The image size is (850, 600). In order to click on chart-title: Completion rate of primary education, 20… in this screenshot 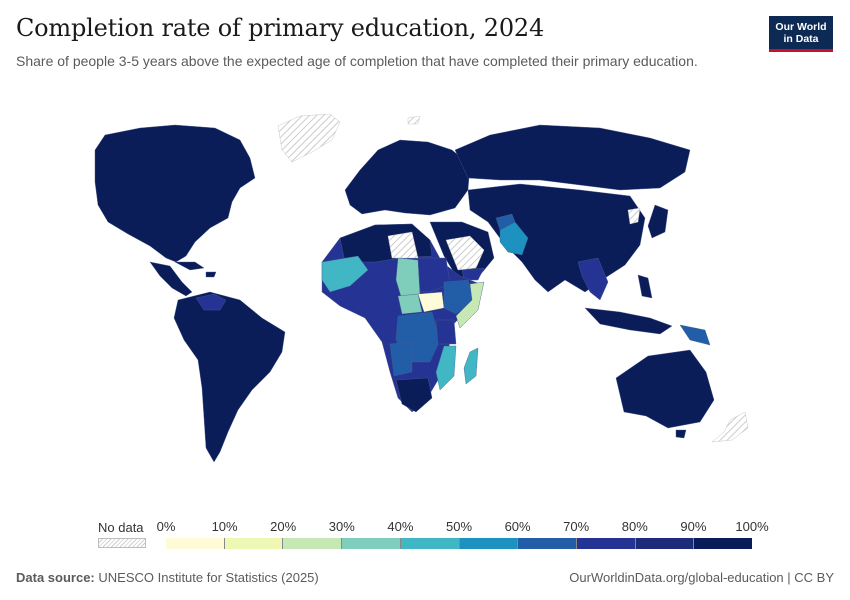, I will do `click(280, 28)`.